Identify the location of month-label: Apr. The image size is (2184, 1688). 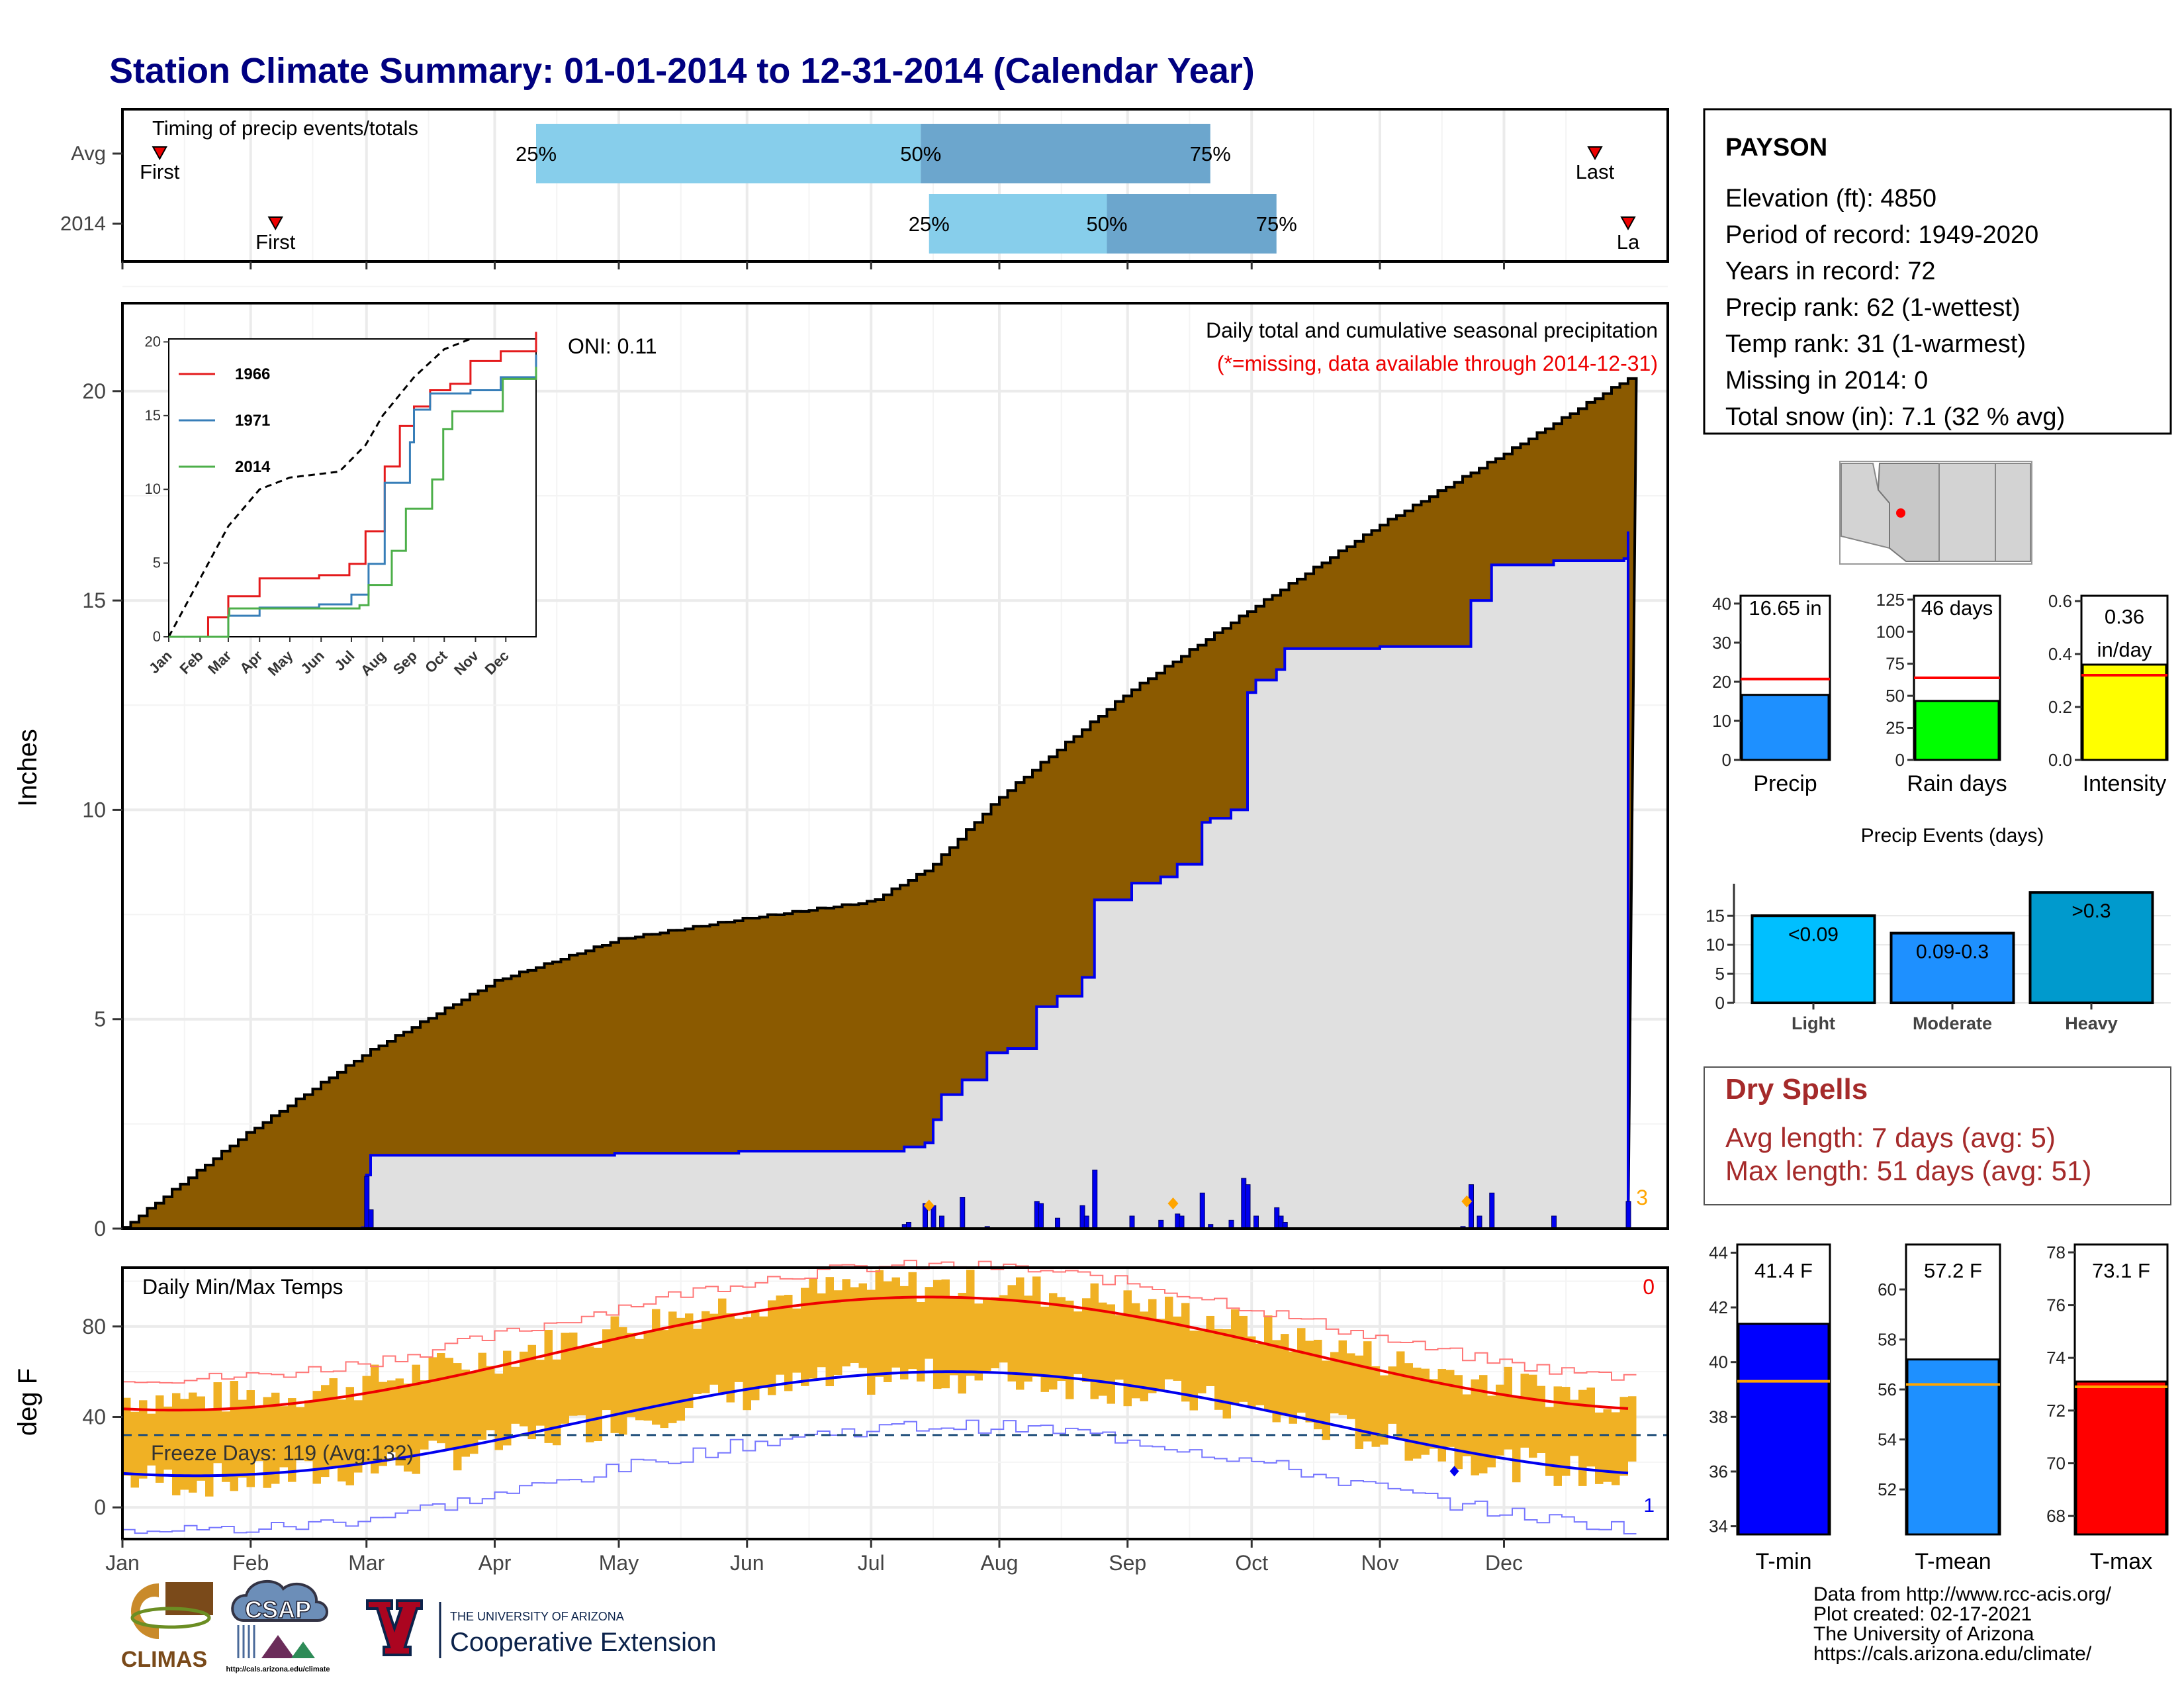
(495, 1563).